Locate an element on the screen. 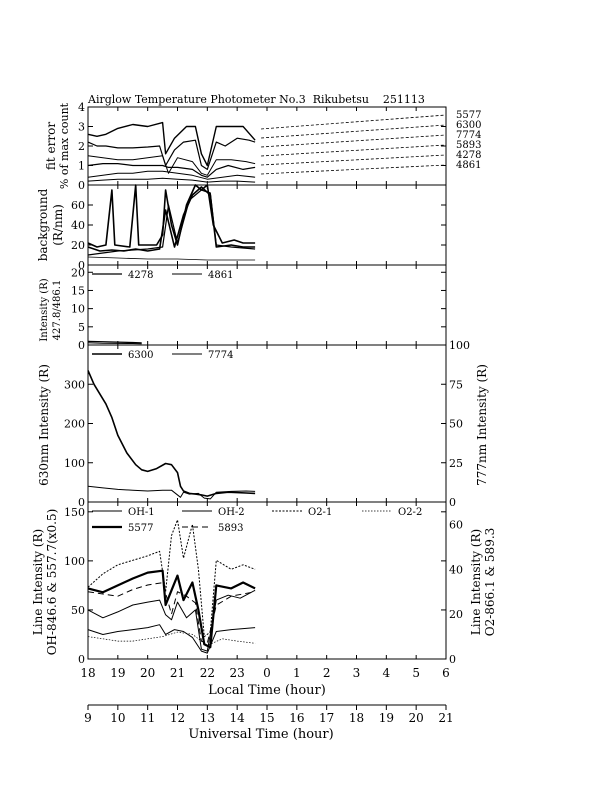  ut-tick-label: 9 is located at coordinates (88, 718).